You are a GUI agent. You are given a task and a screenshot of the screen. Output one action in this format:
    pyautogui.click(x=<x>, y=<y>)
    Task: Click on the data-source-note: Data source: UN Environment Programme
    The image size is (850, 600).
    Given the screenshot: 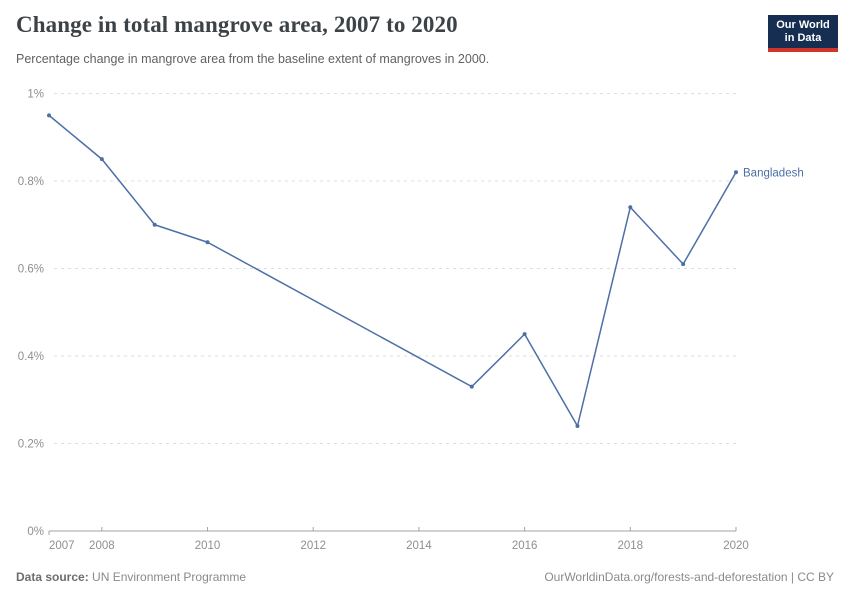 What is the action you would take?
    pyautogui.click(x=131, y=577)
    